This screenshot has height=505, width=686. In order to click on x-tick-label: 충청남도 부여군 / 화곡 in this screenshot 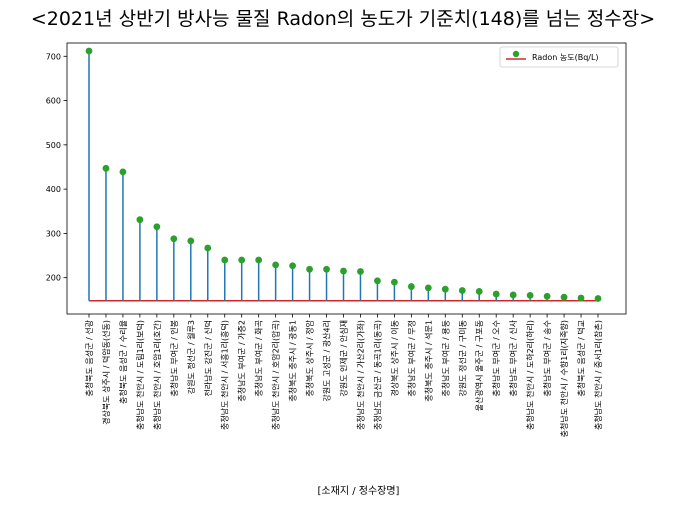, I will do `click(259, 358)`.